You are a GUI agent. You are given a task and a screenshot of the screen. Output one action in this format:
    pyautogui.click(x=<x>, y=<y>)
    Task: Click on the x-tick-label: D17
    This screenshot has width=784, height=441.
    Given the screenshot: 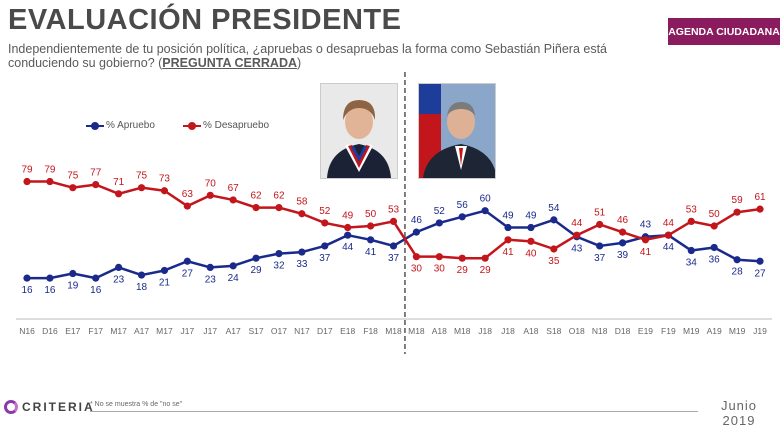 What is the action you would take?
    pyautogui.click(x=325, y=331)
    